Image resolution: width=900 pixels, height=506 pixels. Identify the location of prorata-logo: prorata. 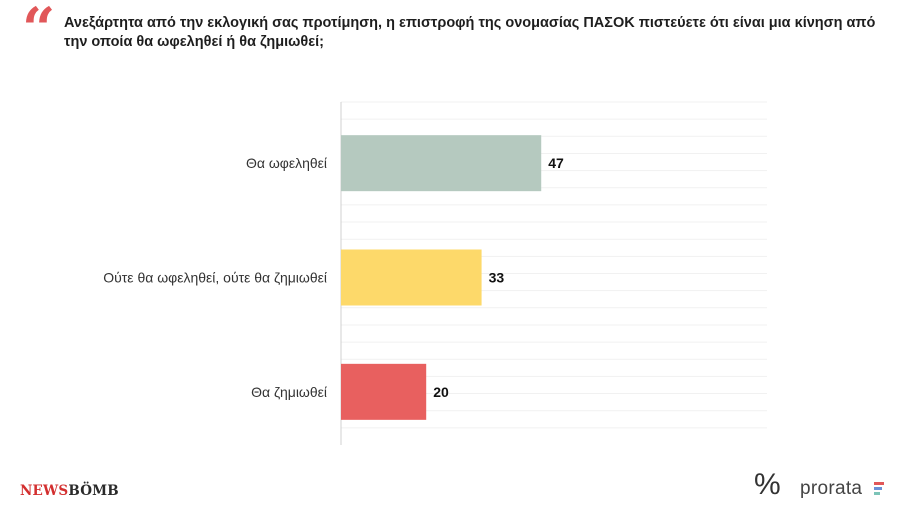
(831, 488).